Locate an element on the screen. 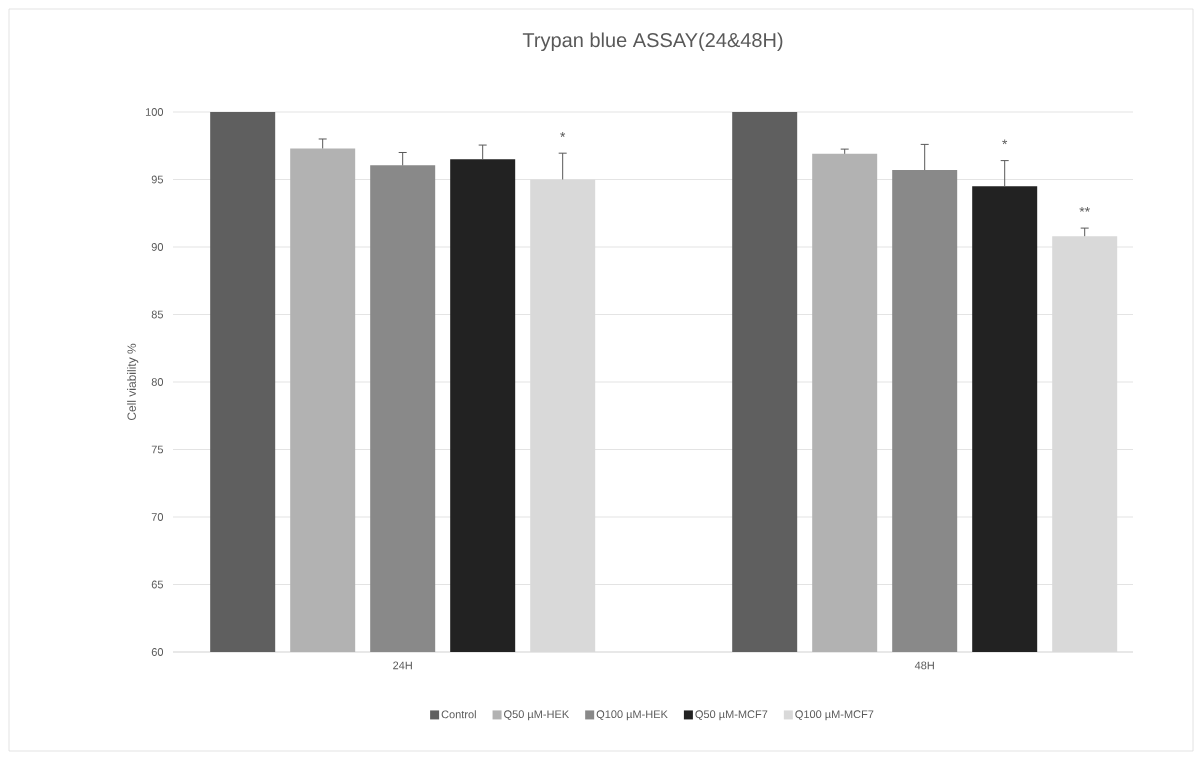  y-axis-title: Cell viability % is located at coordinates (133, 382).